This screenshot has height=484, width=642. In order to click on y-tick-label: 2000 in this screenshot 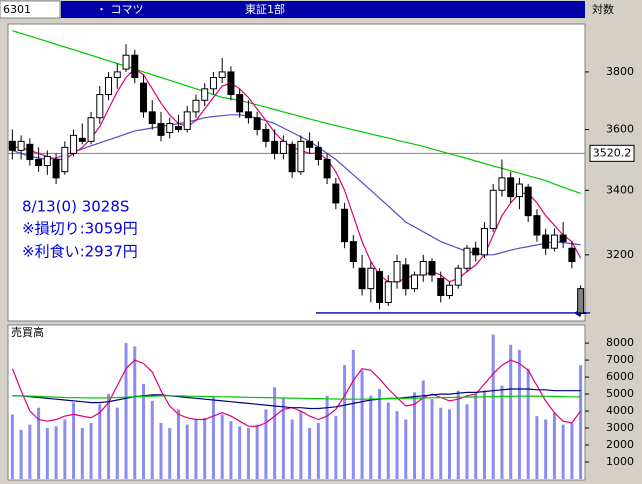, I will do `click(620, 444)`.